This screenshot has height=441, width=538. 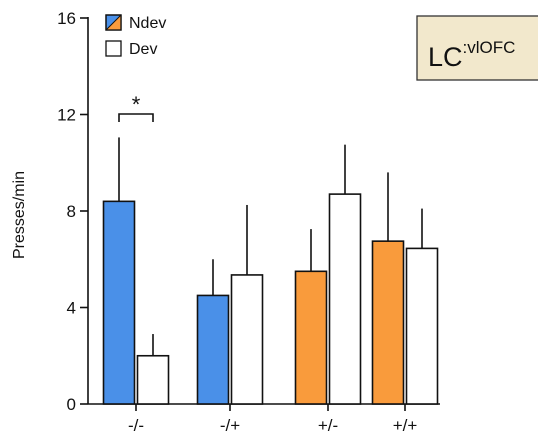 I want to click on y-tick-label: 8, so click(x=71, y=211).